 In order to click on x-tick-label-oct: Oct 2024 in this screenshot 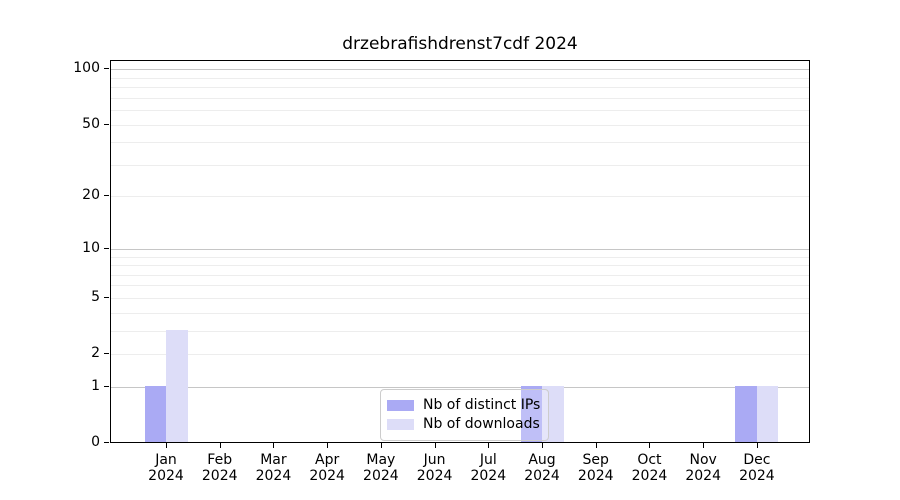, I will do `click(649, 468)`.